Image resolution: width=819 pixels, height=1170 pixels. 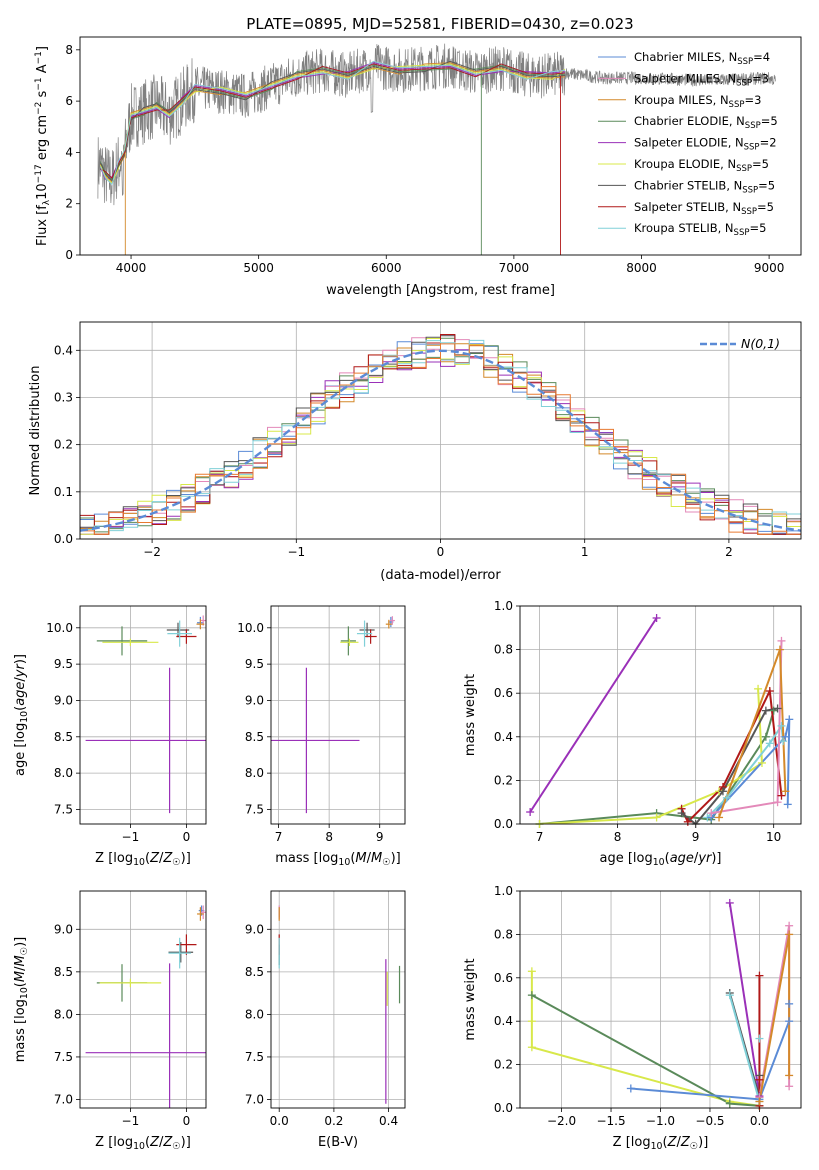 I want to click on weight-line-chabrier-elodie, so click(x=657, y=767).